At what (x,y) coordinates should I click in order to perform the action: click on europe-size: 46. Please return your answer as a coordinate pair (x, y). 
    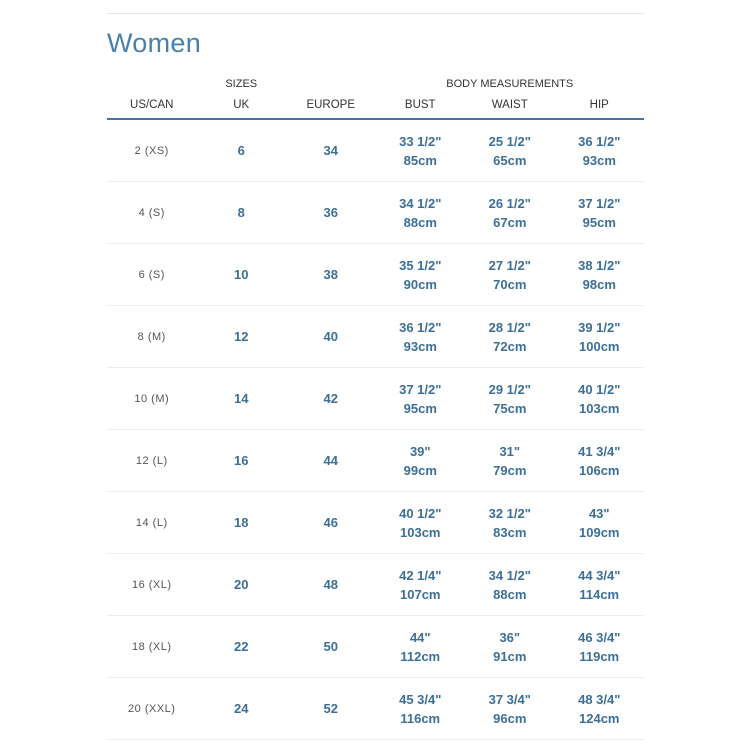
    Looking at the image, I should click on (330, 522).